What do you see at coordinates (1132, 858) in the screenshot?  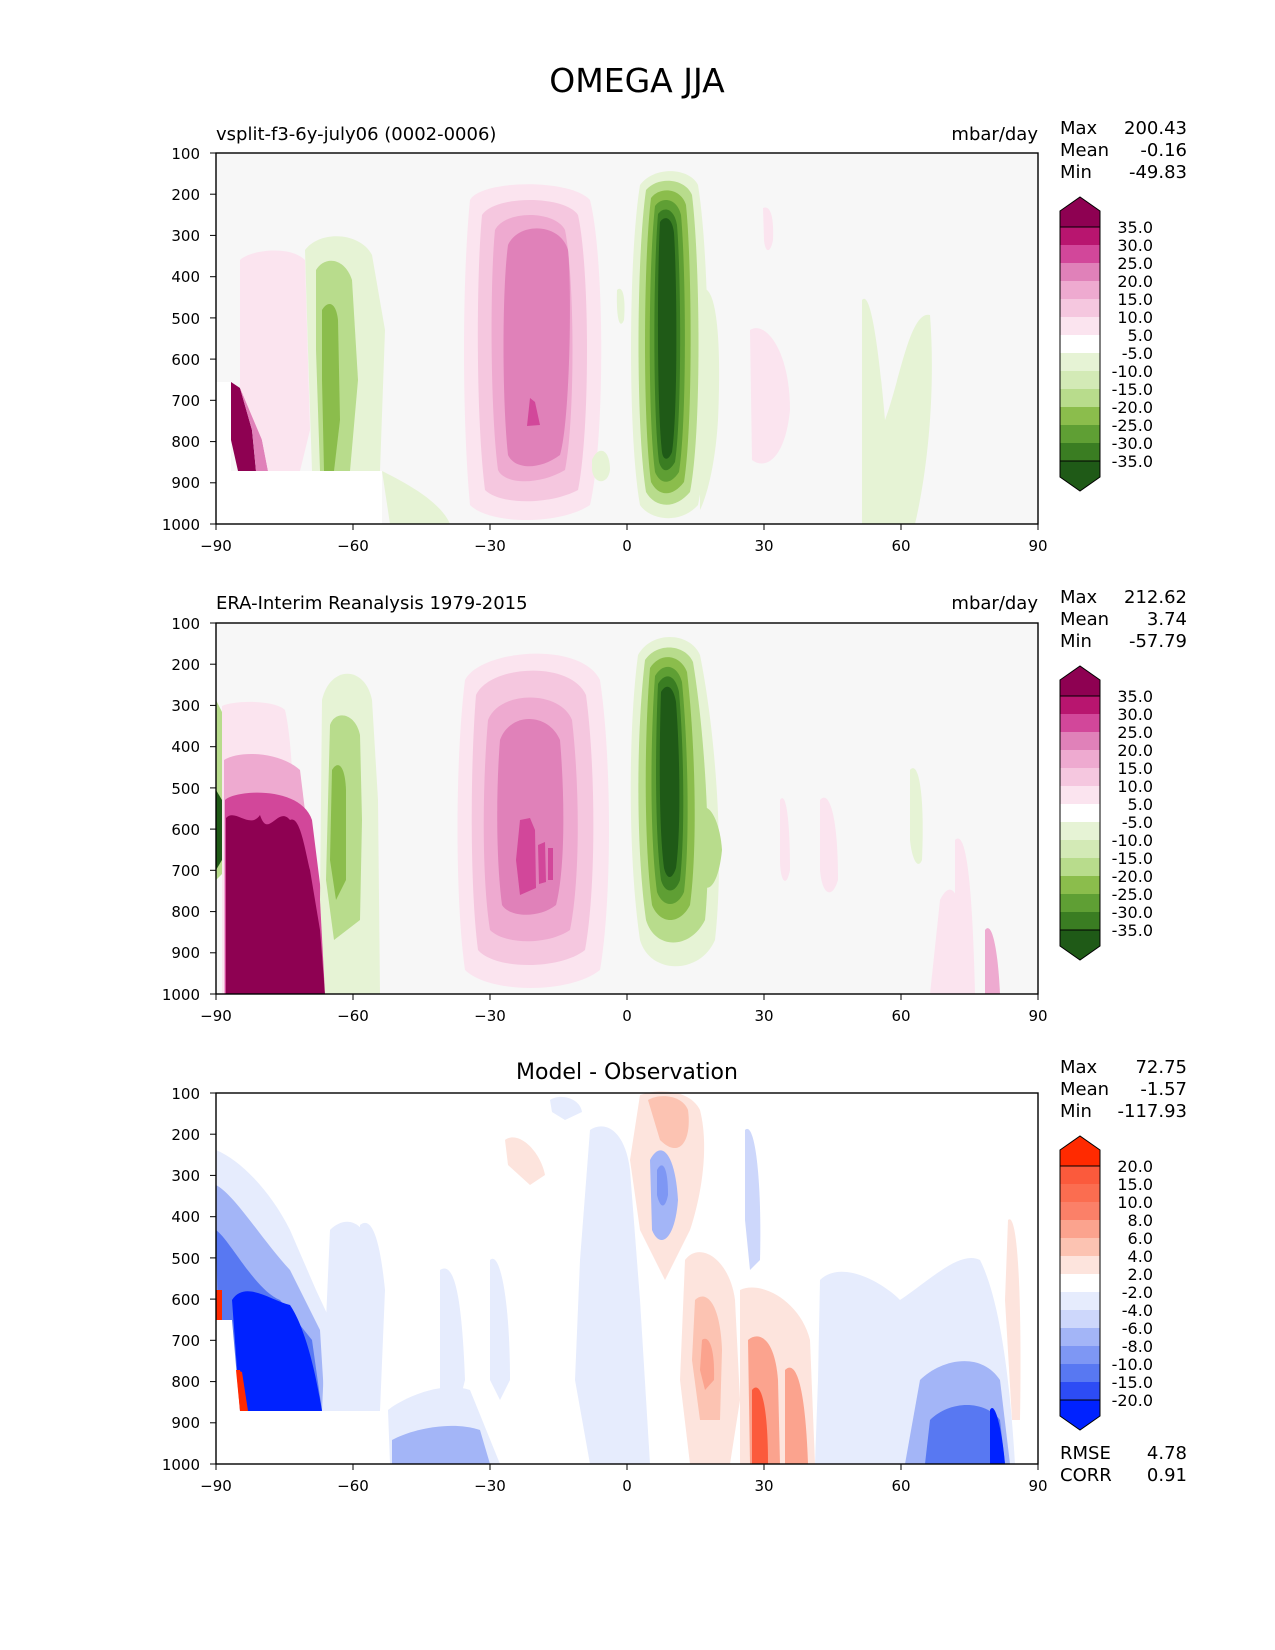 I see `colorbar-label: -15.0` at bounding box center [1132, 858].